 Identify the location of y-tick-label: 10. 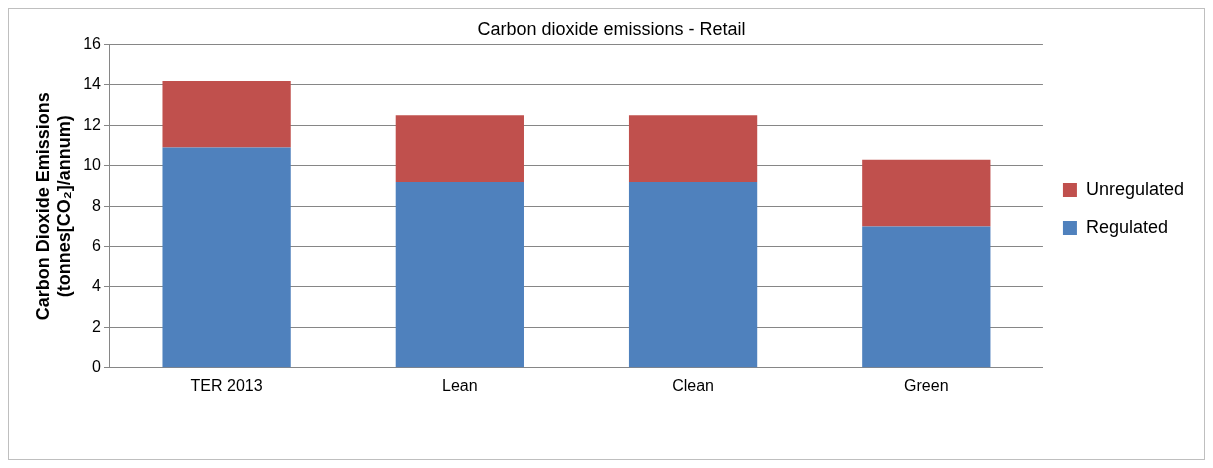
(92, 165).